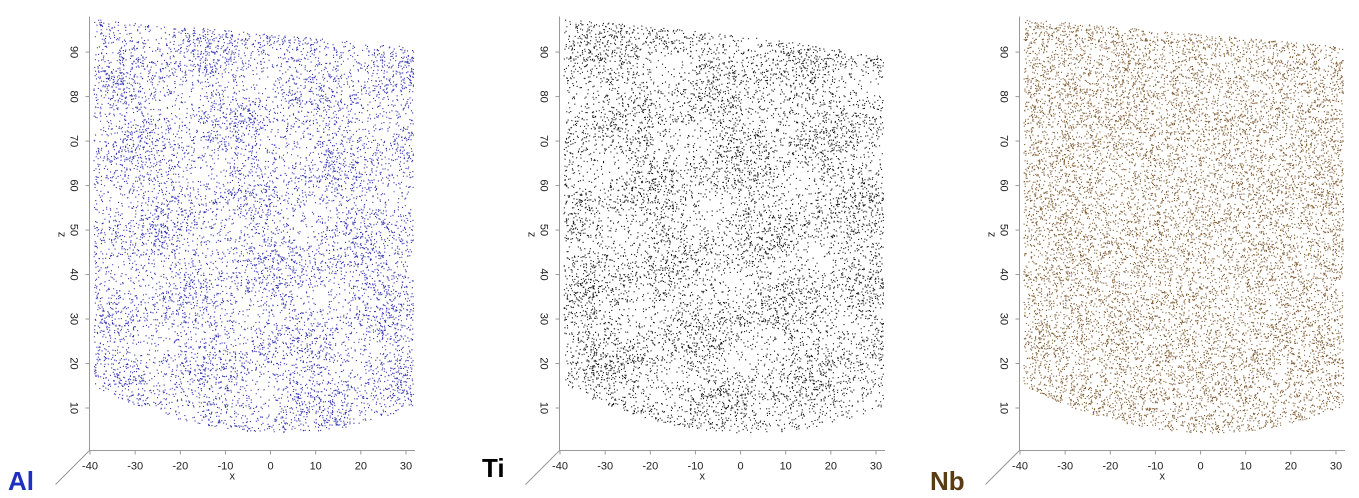 This screenshot has width=1359, height=498. Describe the element at coordinates (947, 481) in the screenshot. I see `panel-title: Nb` at that location.